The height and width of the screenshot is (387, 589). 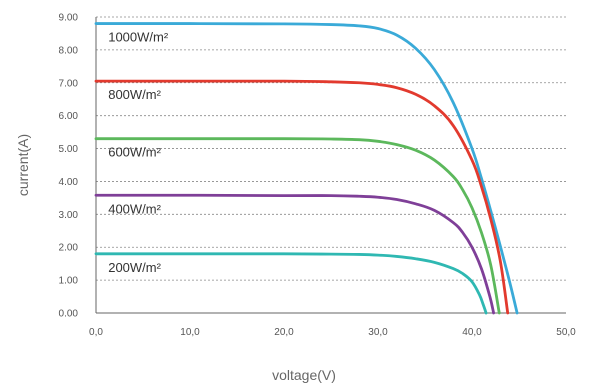 I want to click on x-tick-label: 20,0, so click(x=284, y=332).